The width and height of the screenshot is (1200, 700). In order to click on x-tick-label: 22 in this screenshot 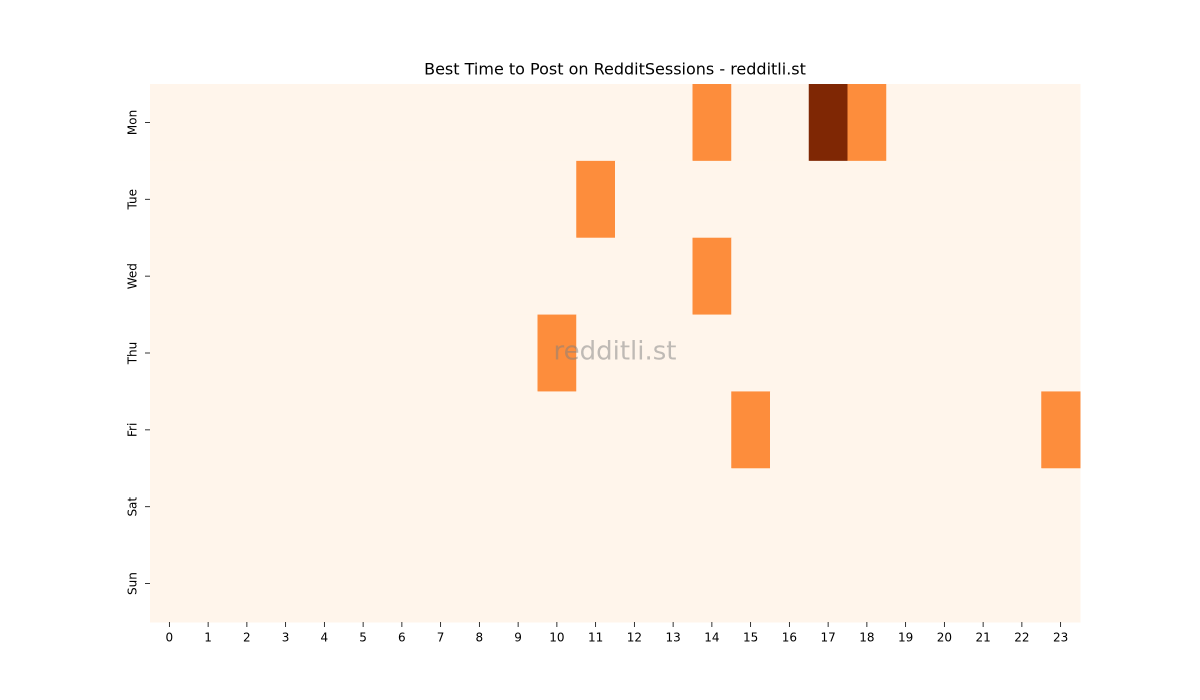, I will do `click(1021, 638)`.